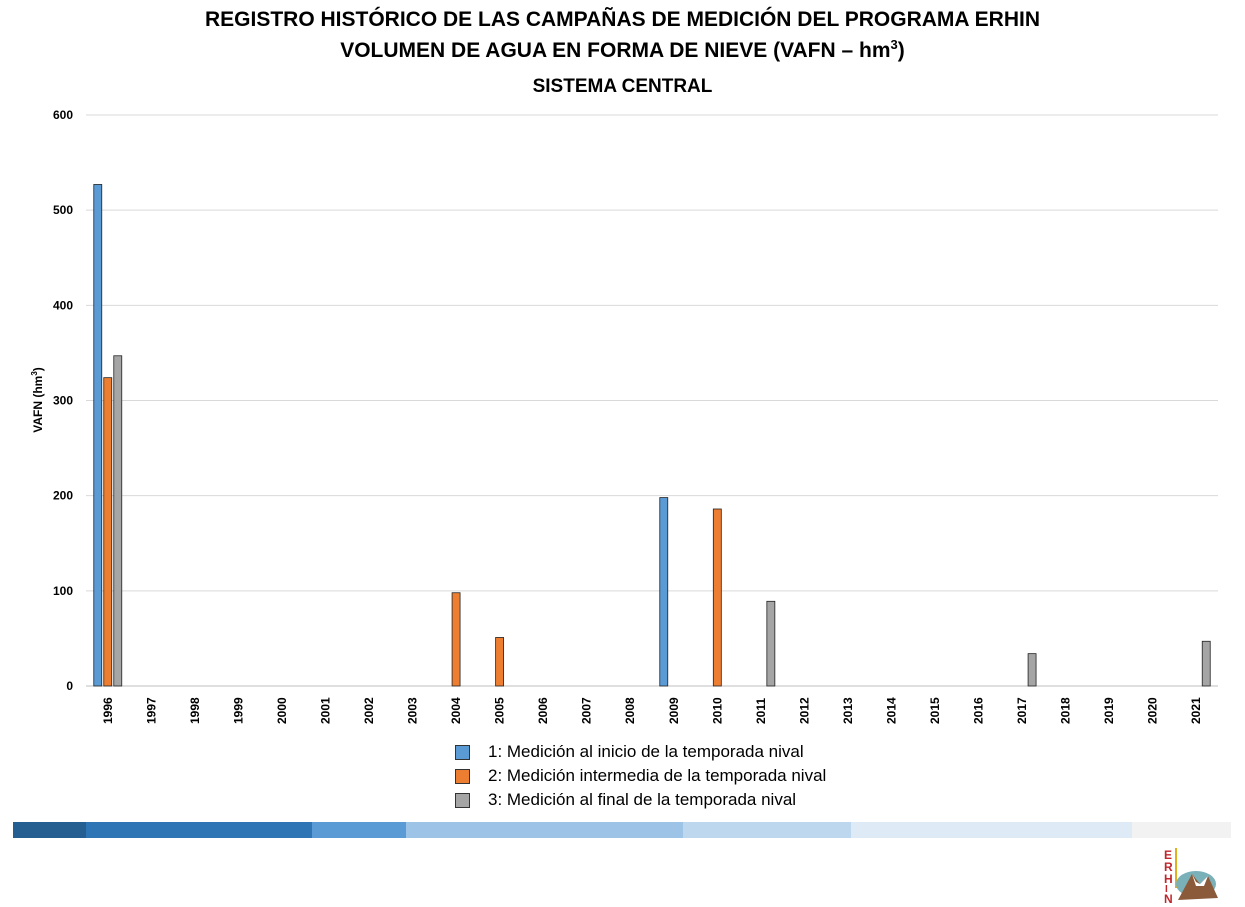 This screenshot has width=1245, height=907. I want to click on bar-3-2017, so click(1032, 670).